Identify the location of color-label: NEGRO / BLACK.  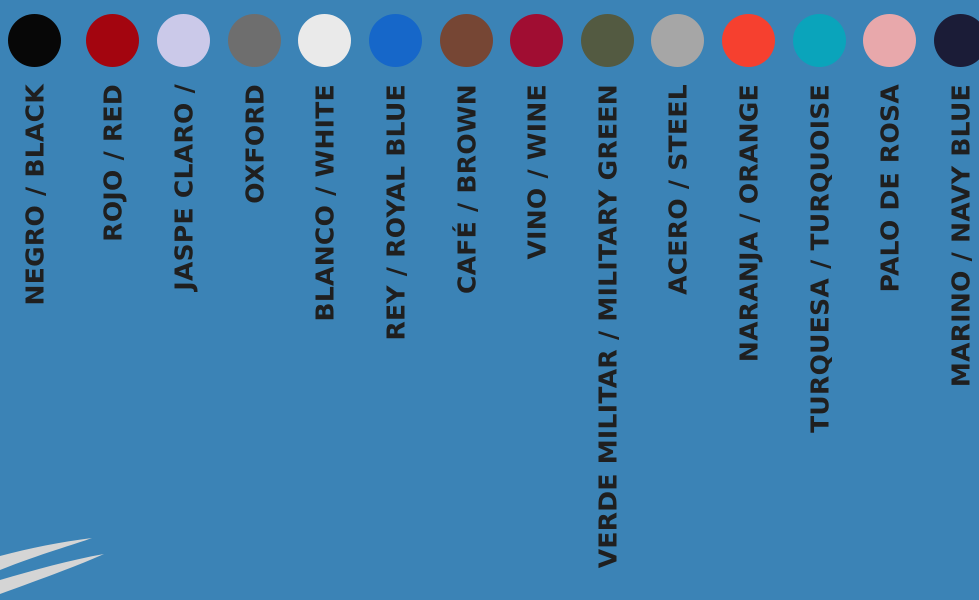
(35, 195).